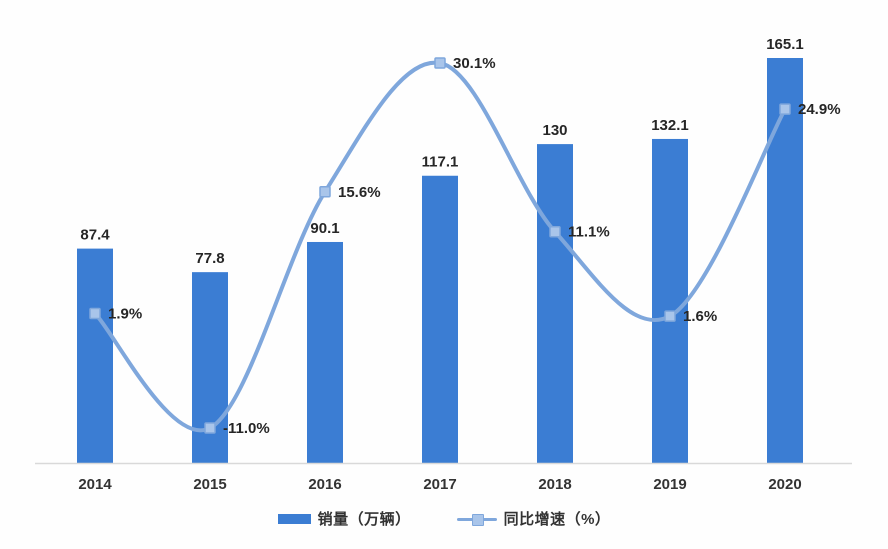 The image size is (888, 549). Describe the element at coordinates (95, 313) in the screenshot. I see `line-marker-2014` at that location.